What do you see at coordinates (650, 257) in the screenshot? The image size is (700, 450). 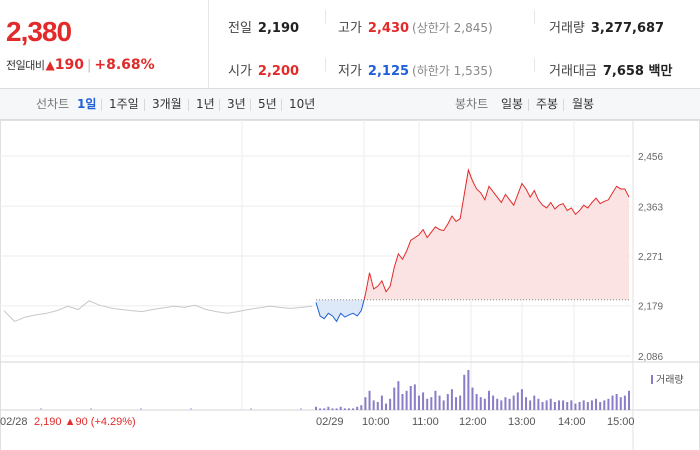 I see `y-tick-label: 2,271` at bounding box center [650, 257].